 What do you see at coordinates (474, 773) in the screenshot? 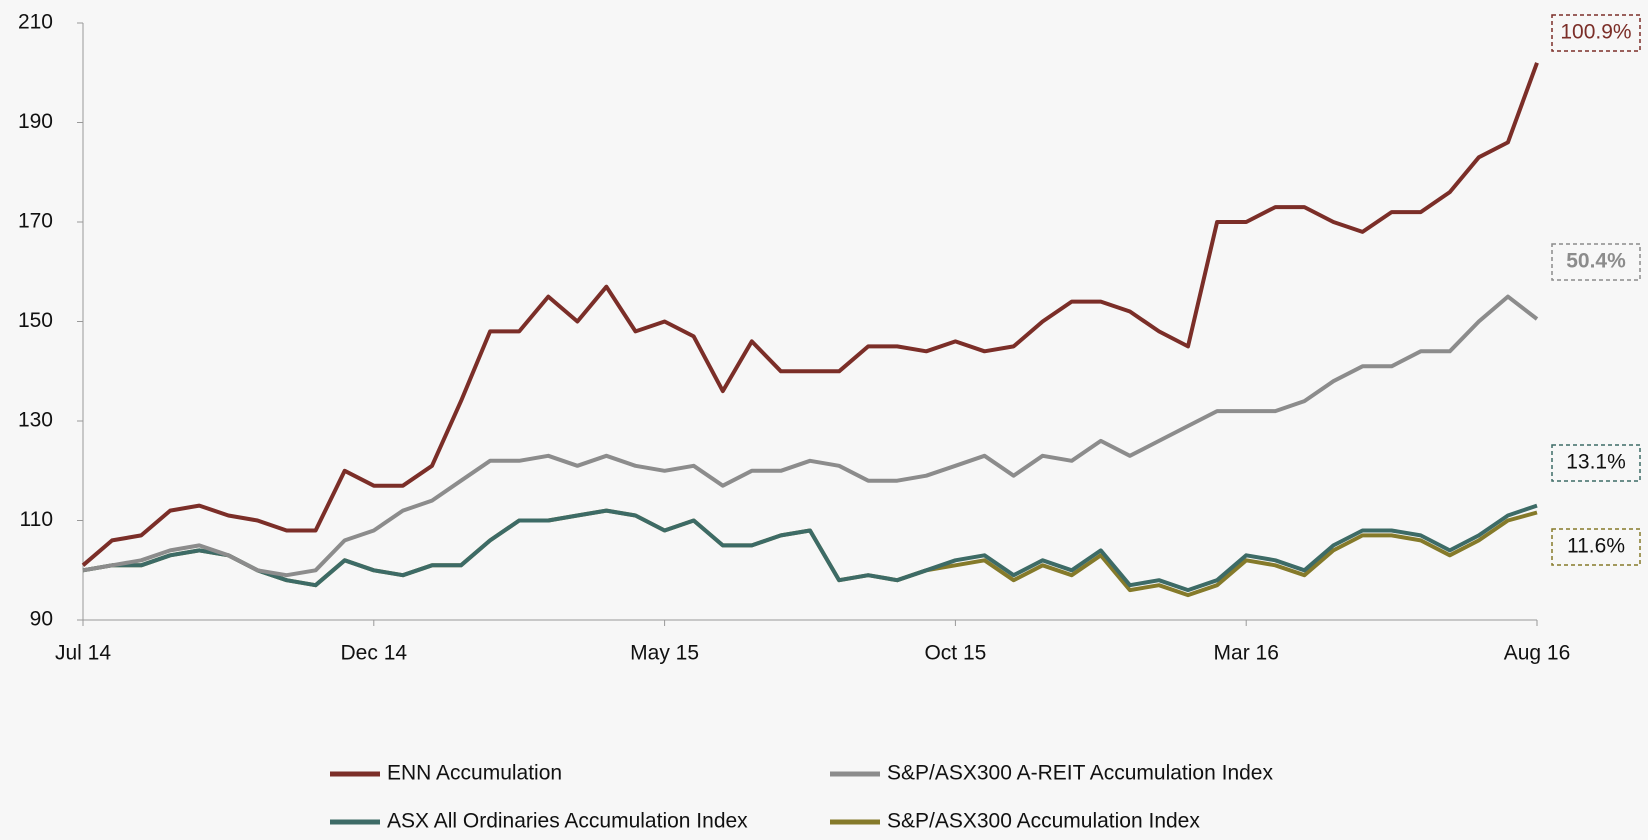
I see `legend-label: ENN Accumulation` at bounding box center [474, 773].